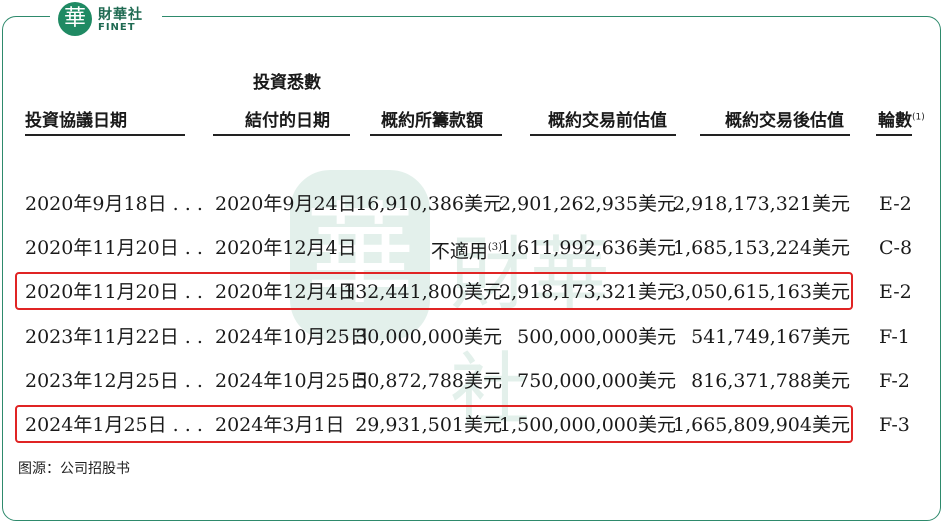  I want to click on cell-amount-value: 50,872,788美元, so click(428, 381).